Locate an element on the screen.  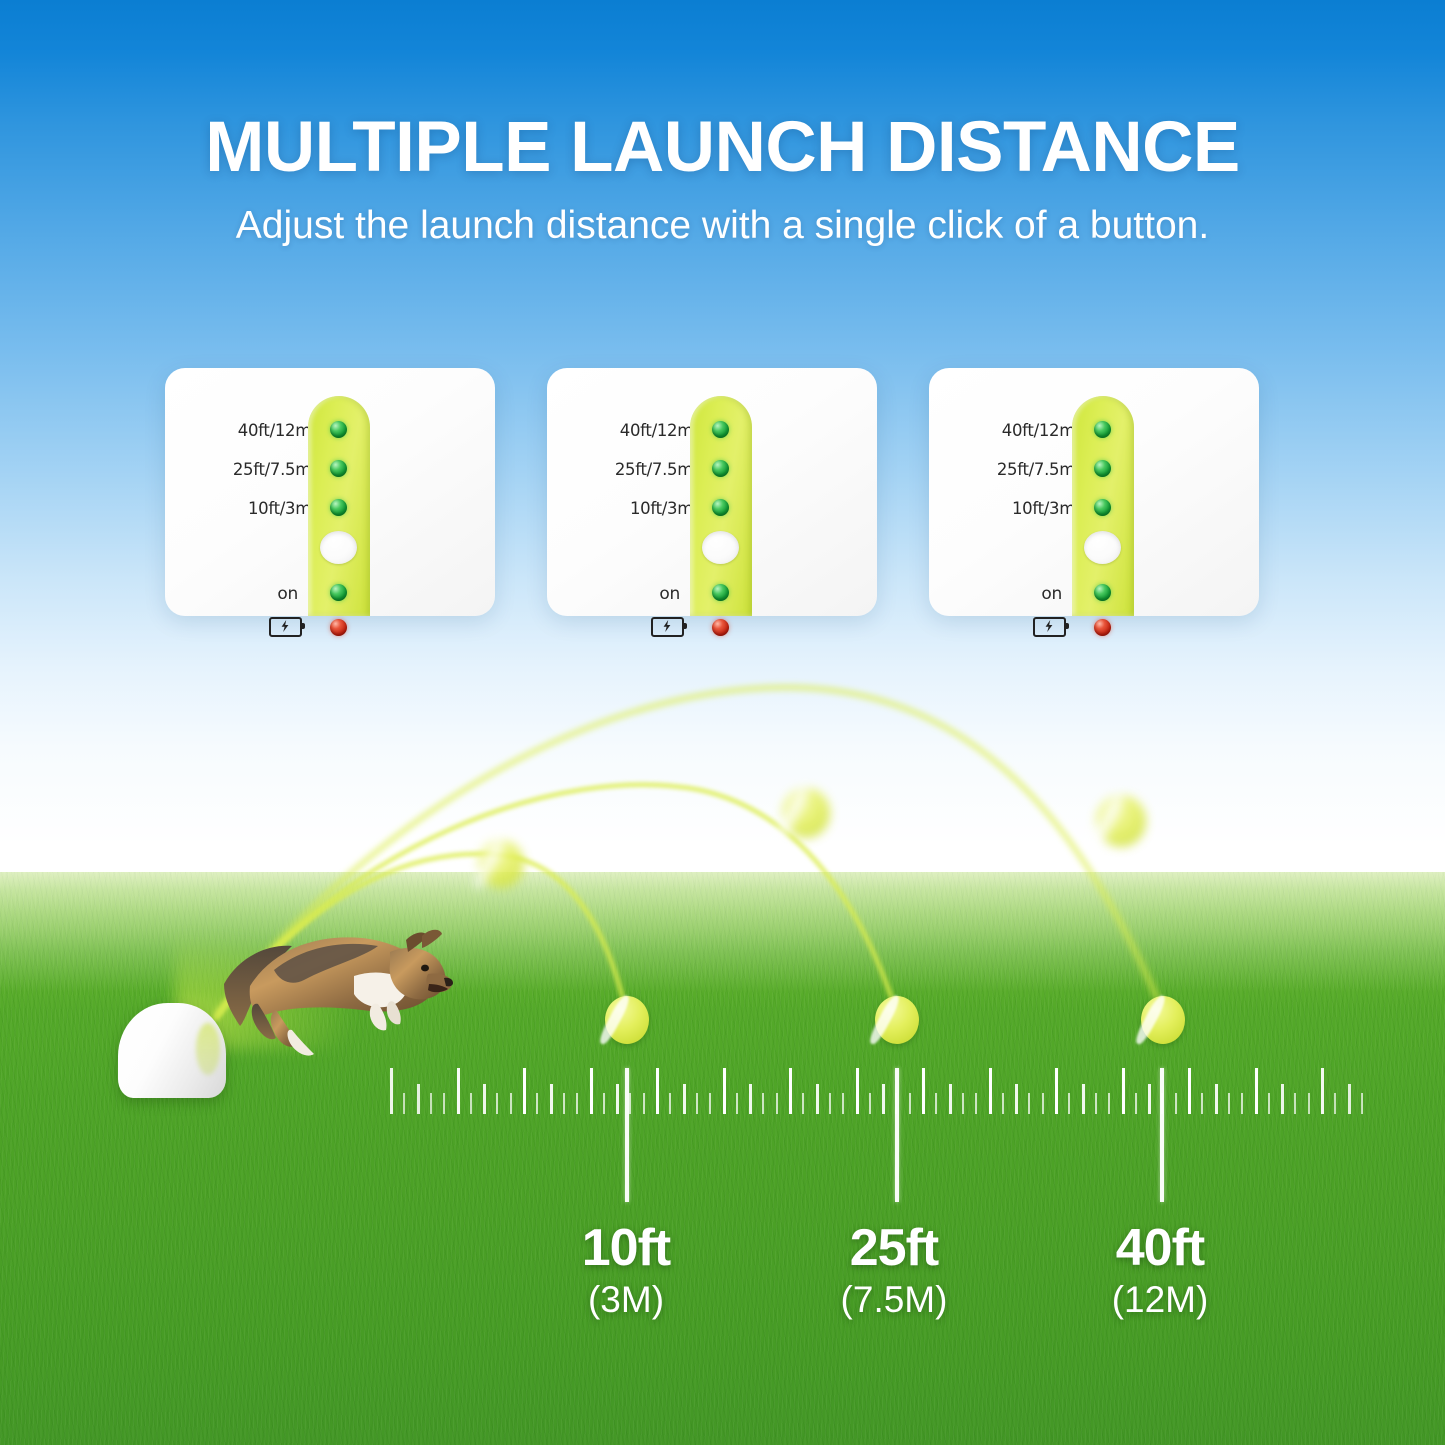
distance-meters: (3M) is located at coordinates (626, 1299).